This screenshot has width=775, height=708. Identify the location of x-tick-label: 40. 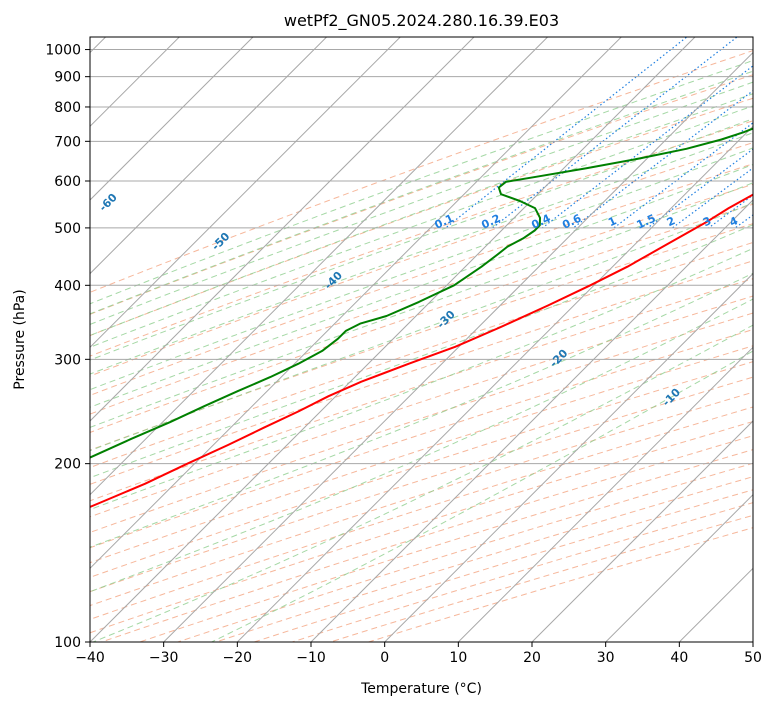
(679, 658).